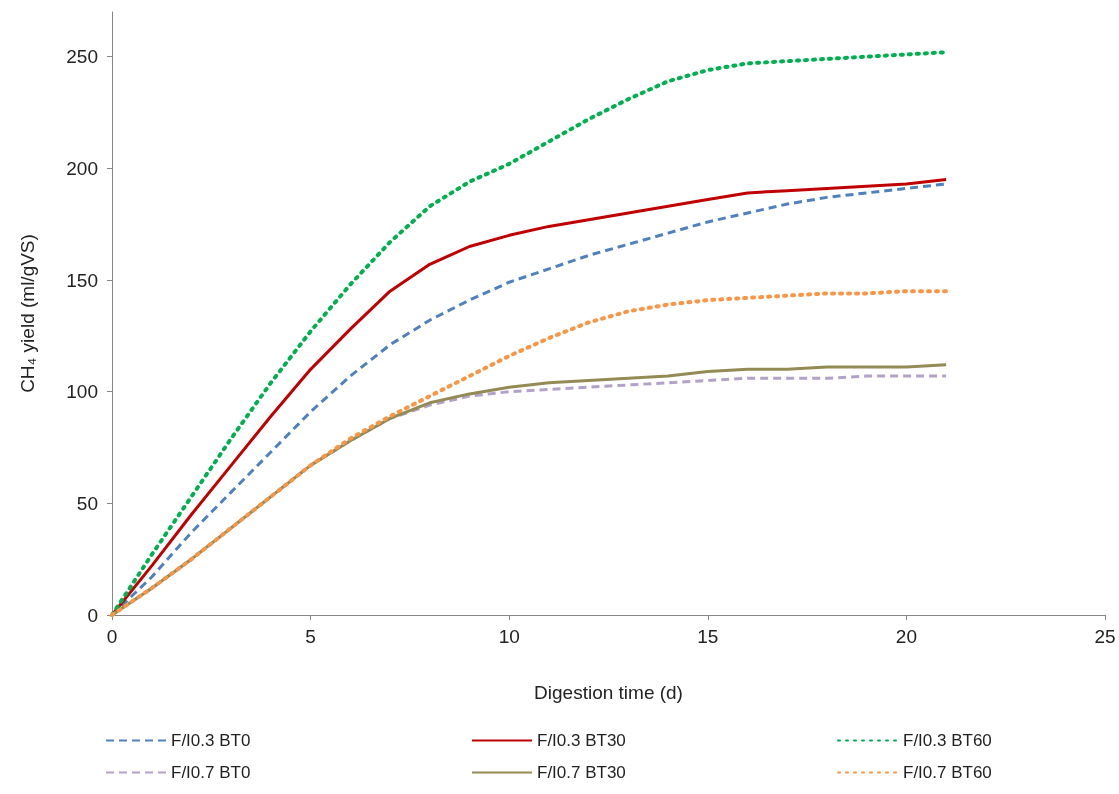 This screenshot has width=1119, height=794. What do you see at coordinates (581, 740) in the screenshot?
I see `legend-label: F/I0.3 BT30` at bounding box center [581, 740].